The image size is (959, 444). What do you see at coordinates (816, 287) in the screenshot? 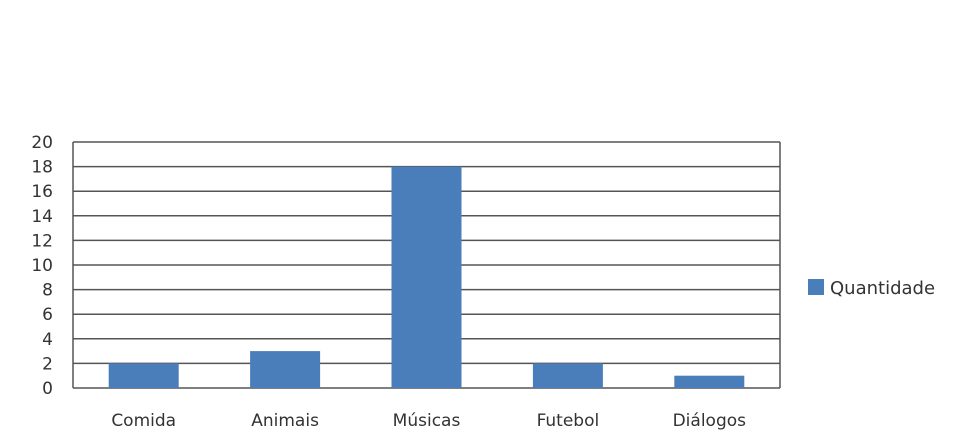
I see `legend-swatch-quantidade` at bounding box center [816, 287].